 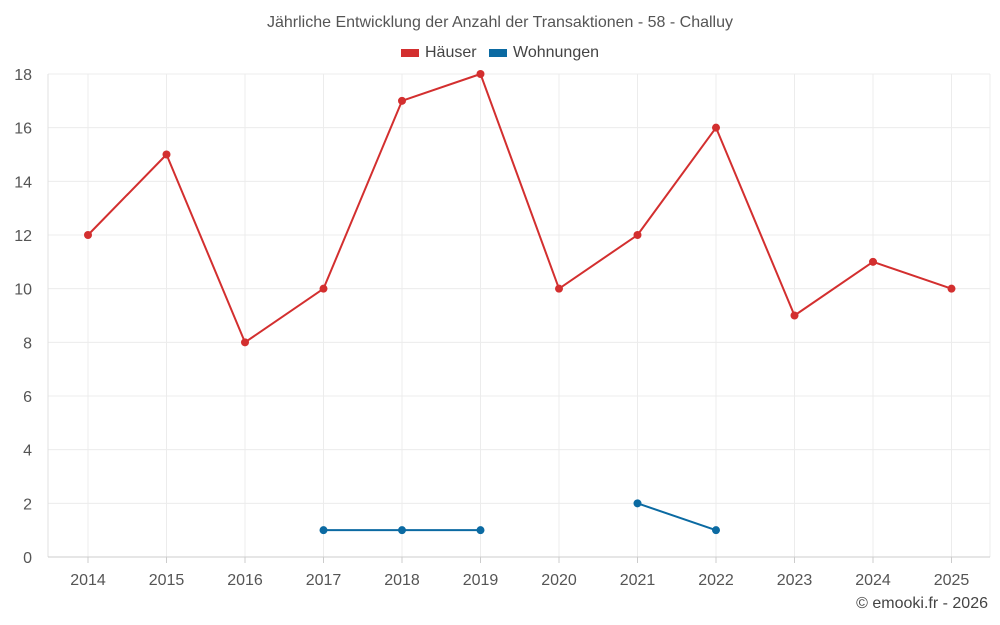 What do you see at coordinates (952, 580) in the screenshot?
I see `x-tick-label: 2025` at bounding box center [952, 580].